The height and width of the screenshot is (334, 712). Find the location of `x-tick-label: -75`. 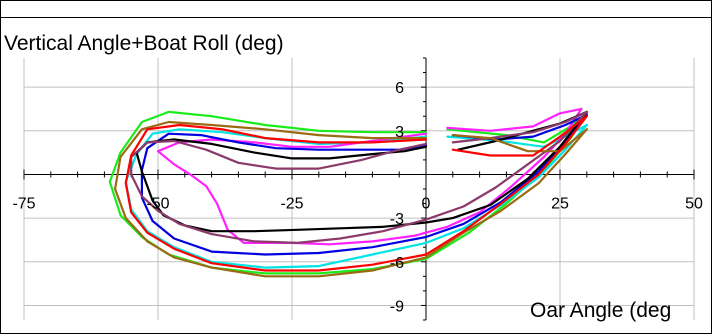

x-tick-label: -75 is located at coordinates (23, 203).